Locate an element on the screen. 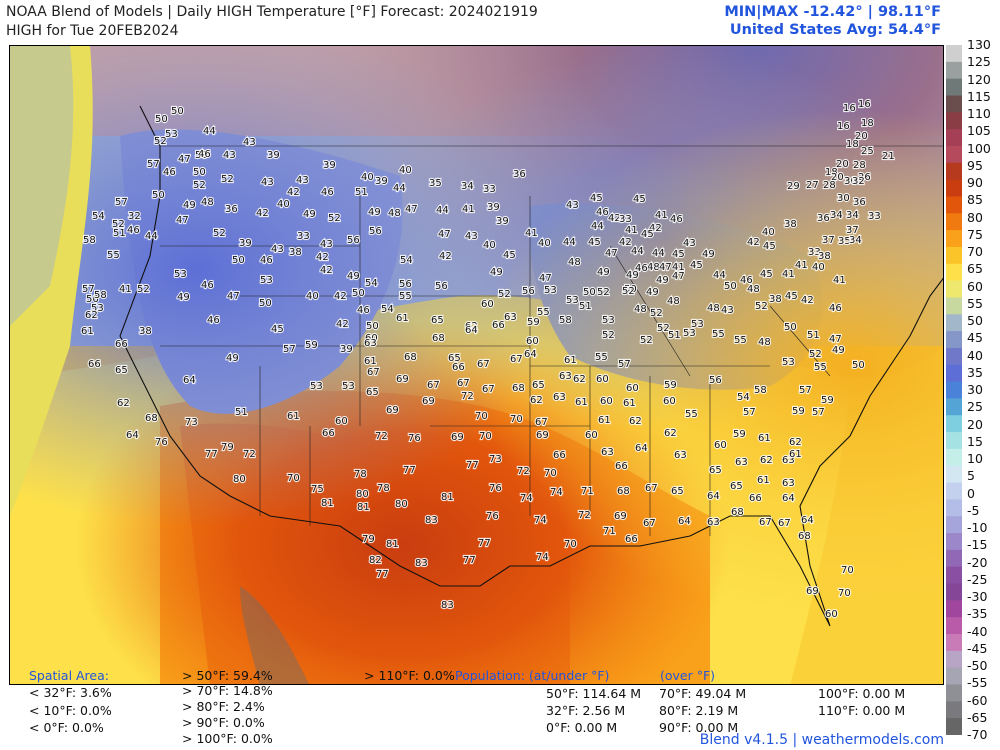 Image resolution: width=1000 pixels, height=750 pixels. station-temperature: 26 is located at coordinates (864, 177).